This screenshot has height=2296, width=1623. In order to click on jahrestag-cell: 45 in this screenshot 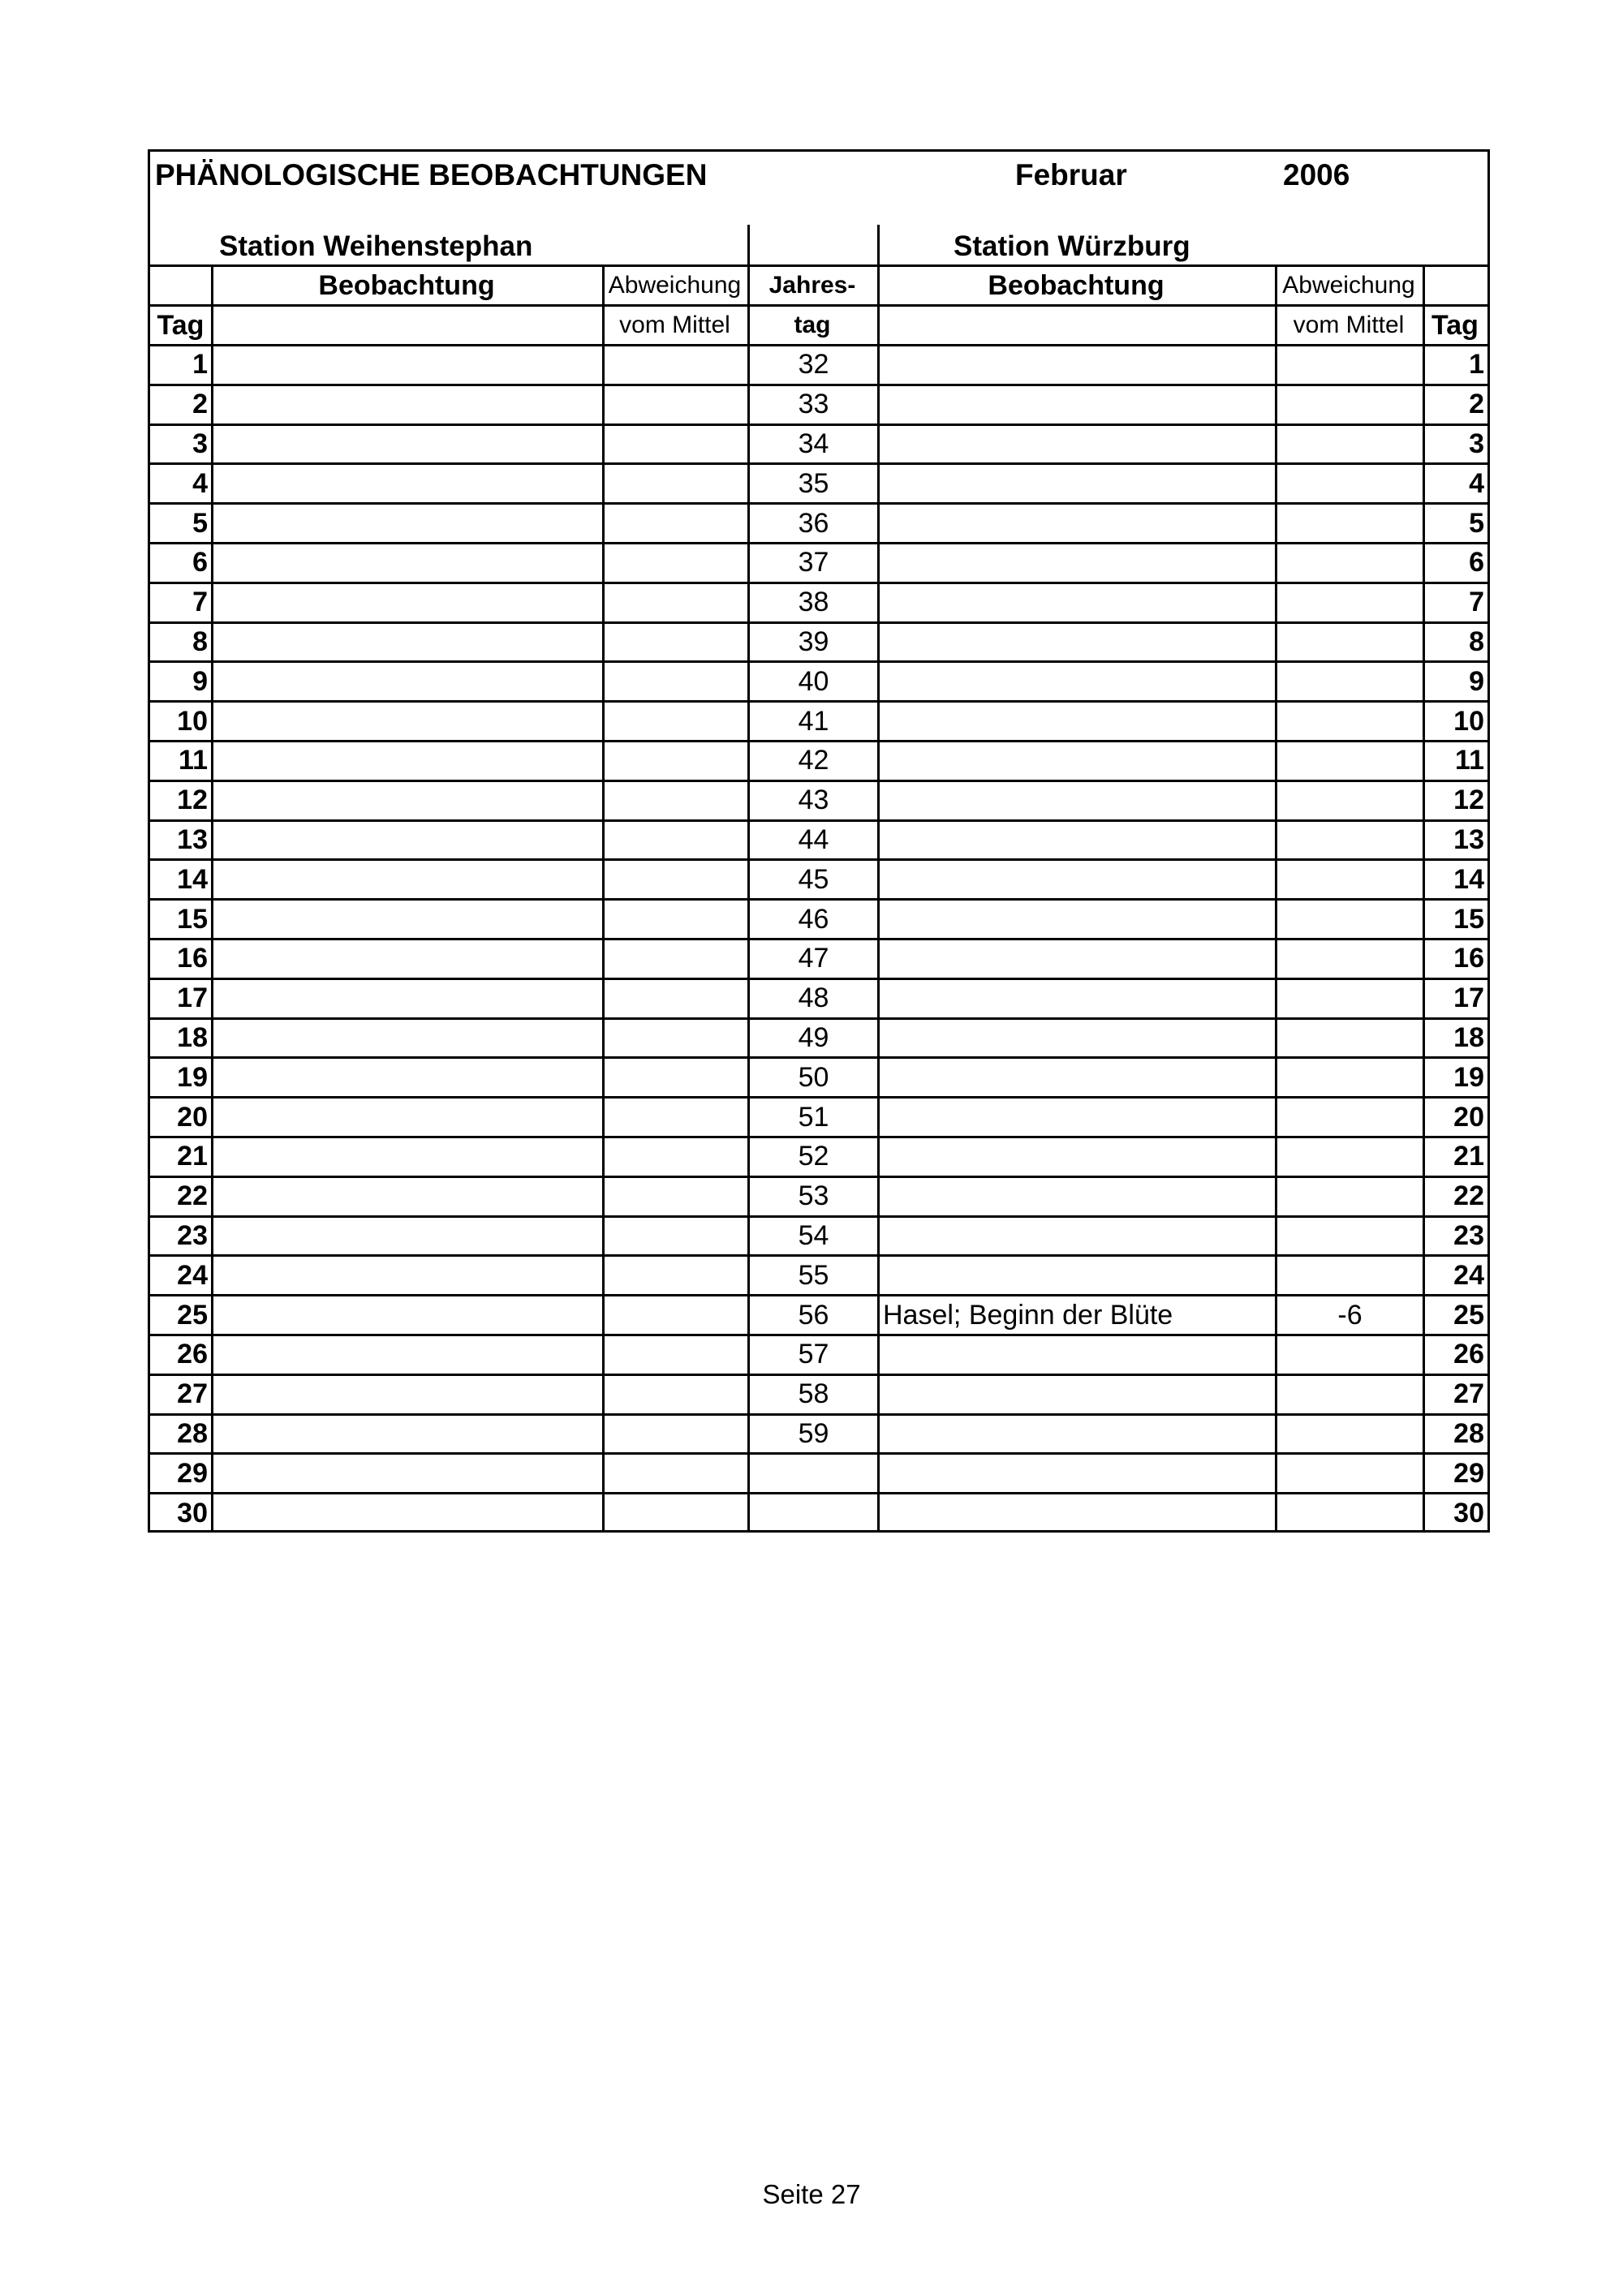, I will do `click(813, 879)`.